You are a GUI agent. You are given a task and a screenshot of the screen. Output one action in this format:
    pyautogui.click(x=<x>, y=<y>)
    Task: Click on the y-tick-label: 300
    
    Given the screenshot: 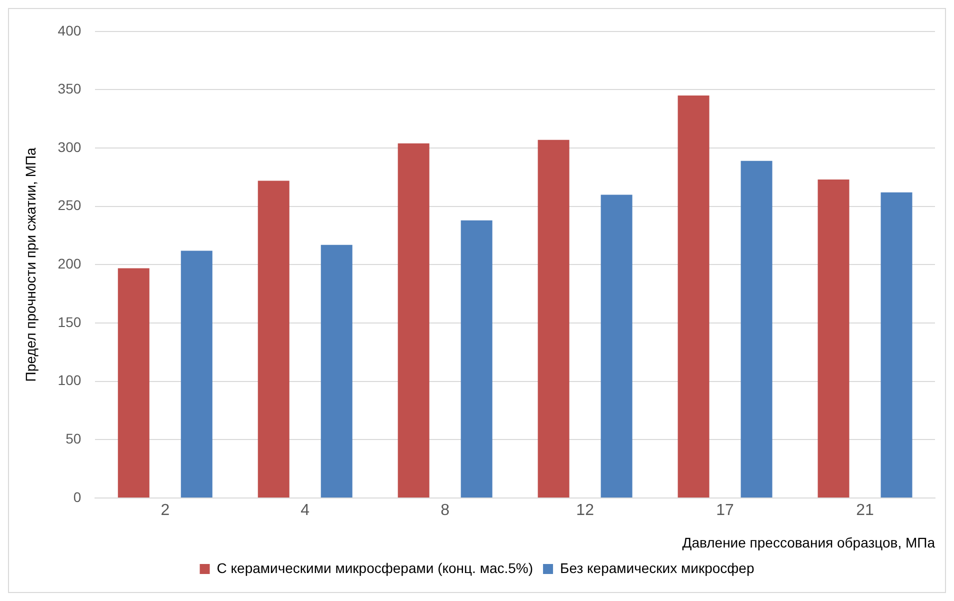 What is the action you would take?
    pyautogui.click(x=70, y=146)
    